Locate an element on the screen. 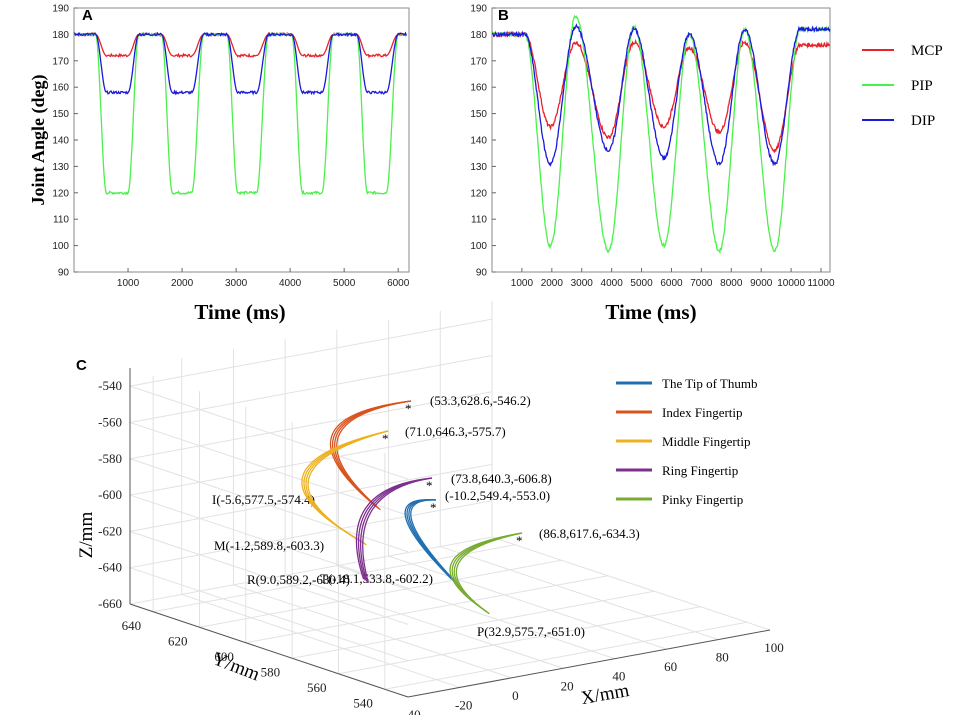 The width and height of the screenshot is (957, 720). y-tick-label: 170 is located at coordinates (478, 61).